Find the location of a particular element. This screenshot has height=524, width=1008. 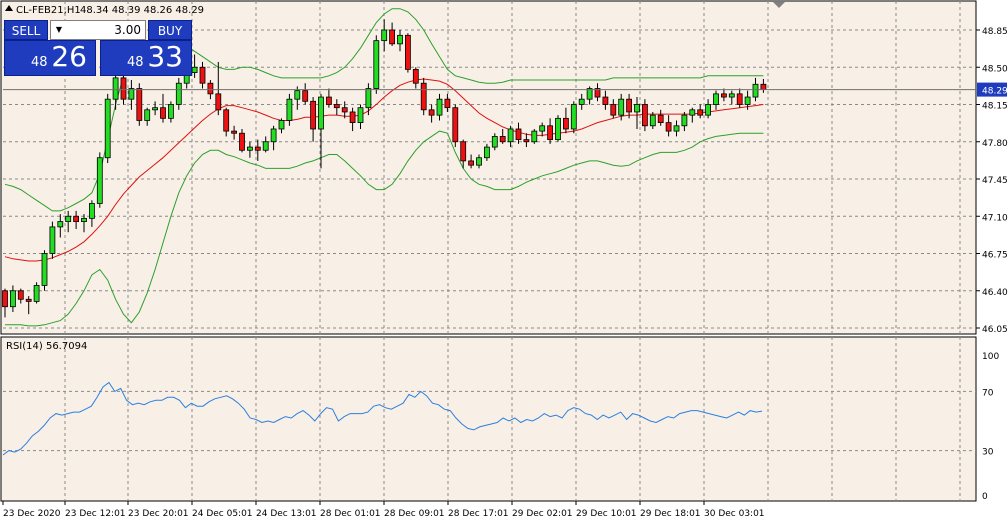

time-tick-label: 28 Dec 09:01 is located at coordinates (414, 514).